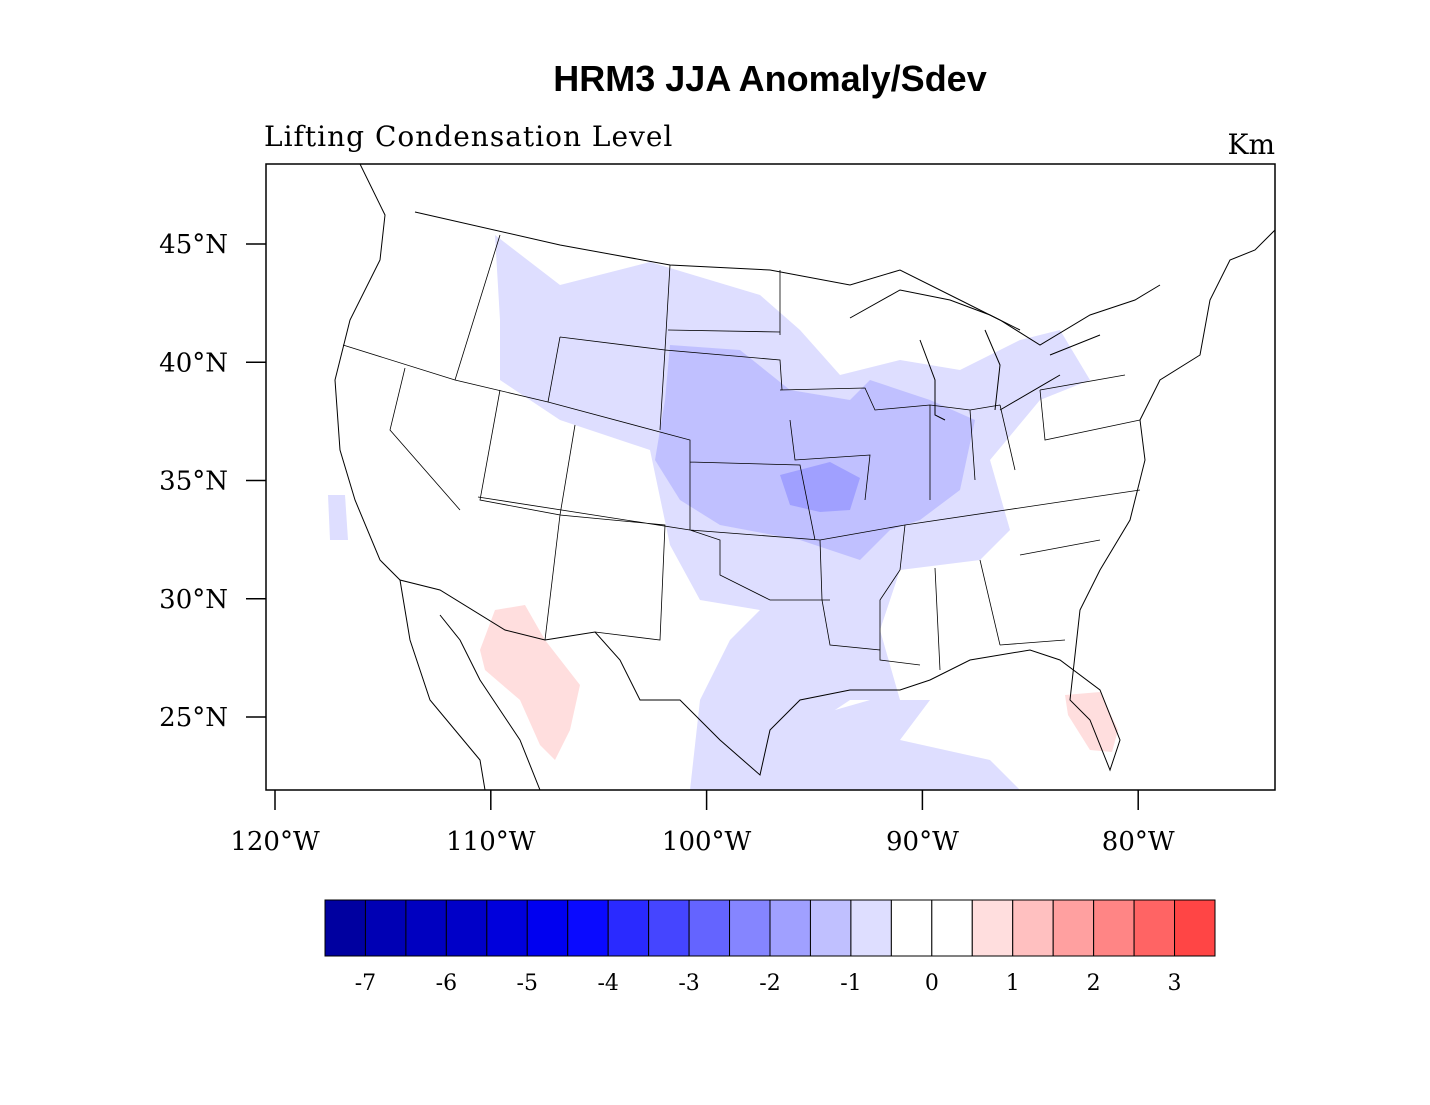 This screenshot has height=1105, width=1430. What do you see at coordinates (1091, 722) in the screenshot?
I see `anomaly-plus1-florida` at bounding box center [1091, 722].